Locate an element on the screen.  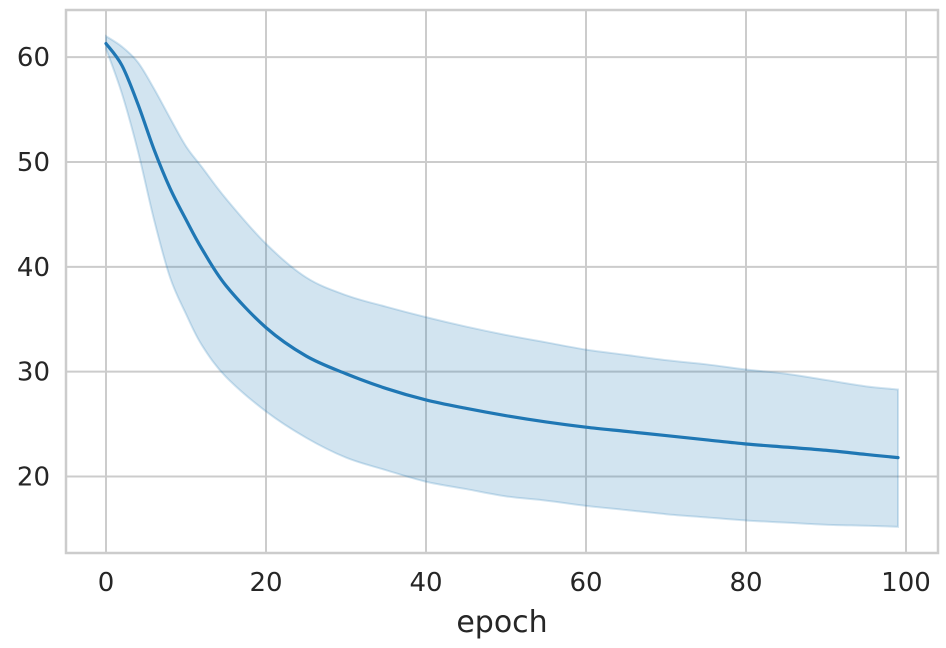
x-tick-label: 60 is located at coordinates (585, 583).